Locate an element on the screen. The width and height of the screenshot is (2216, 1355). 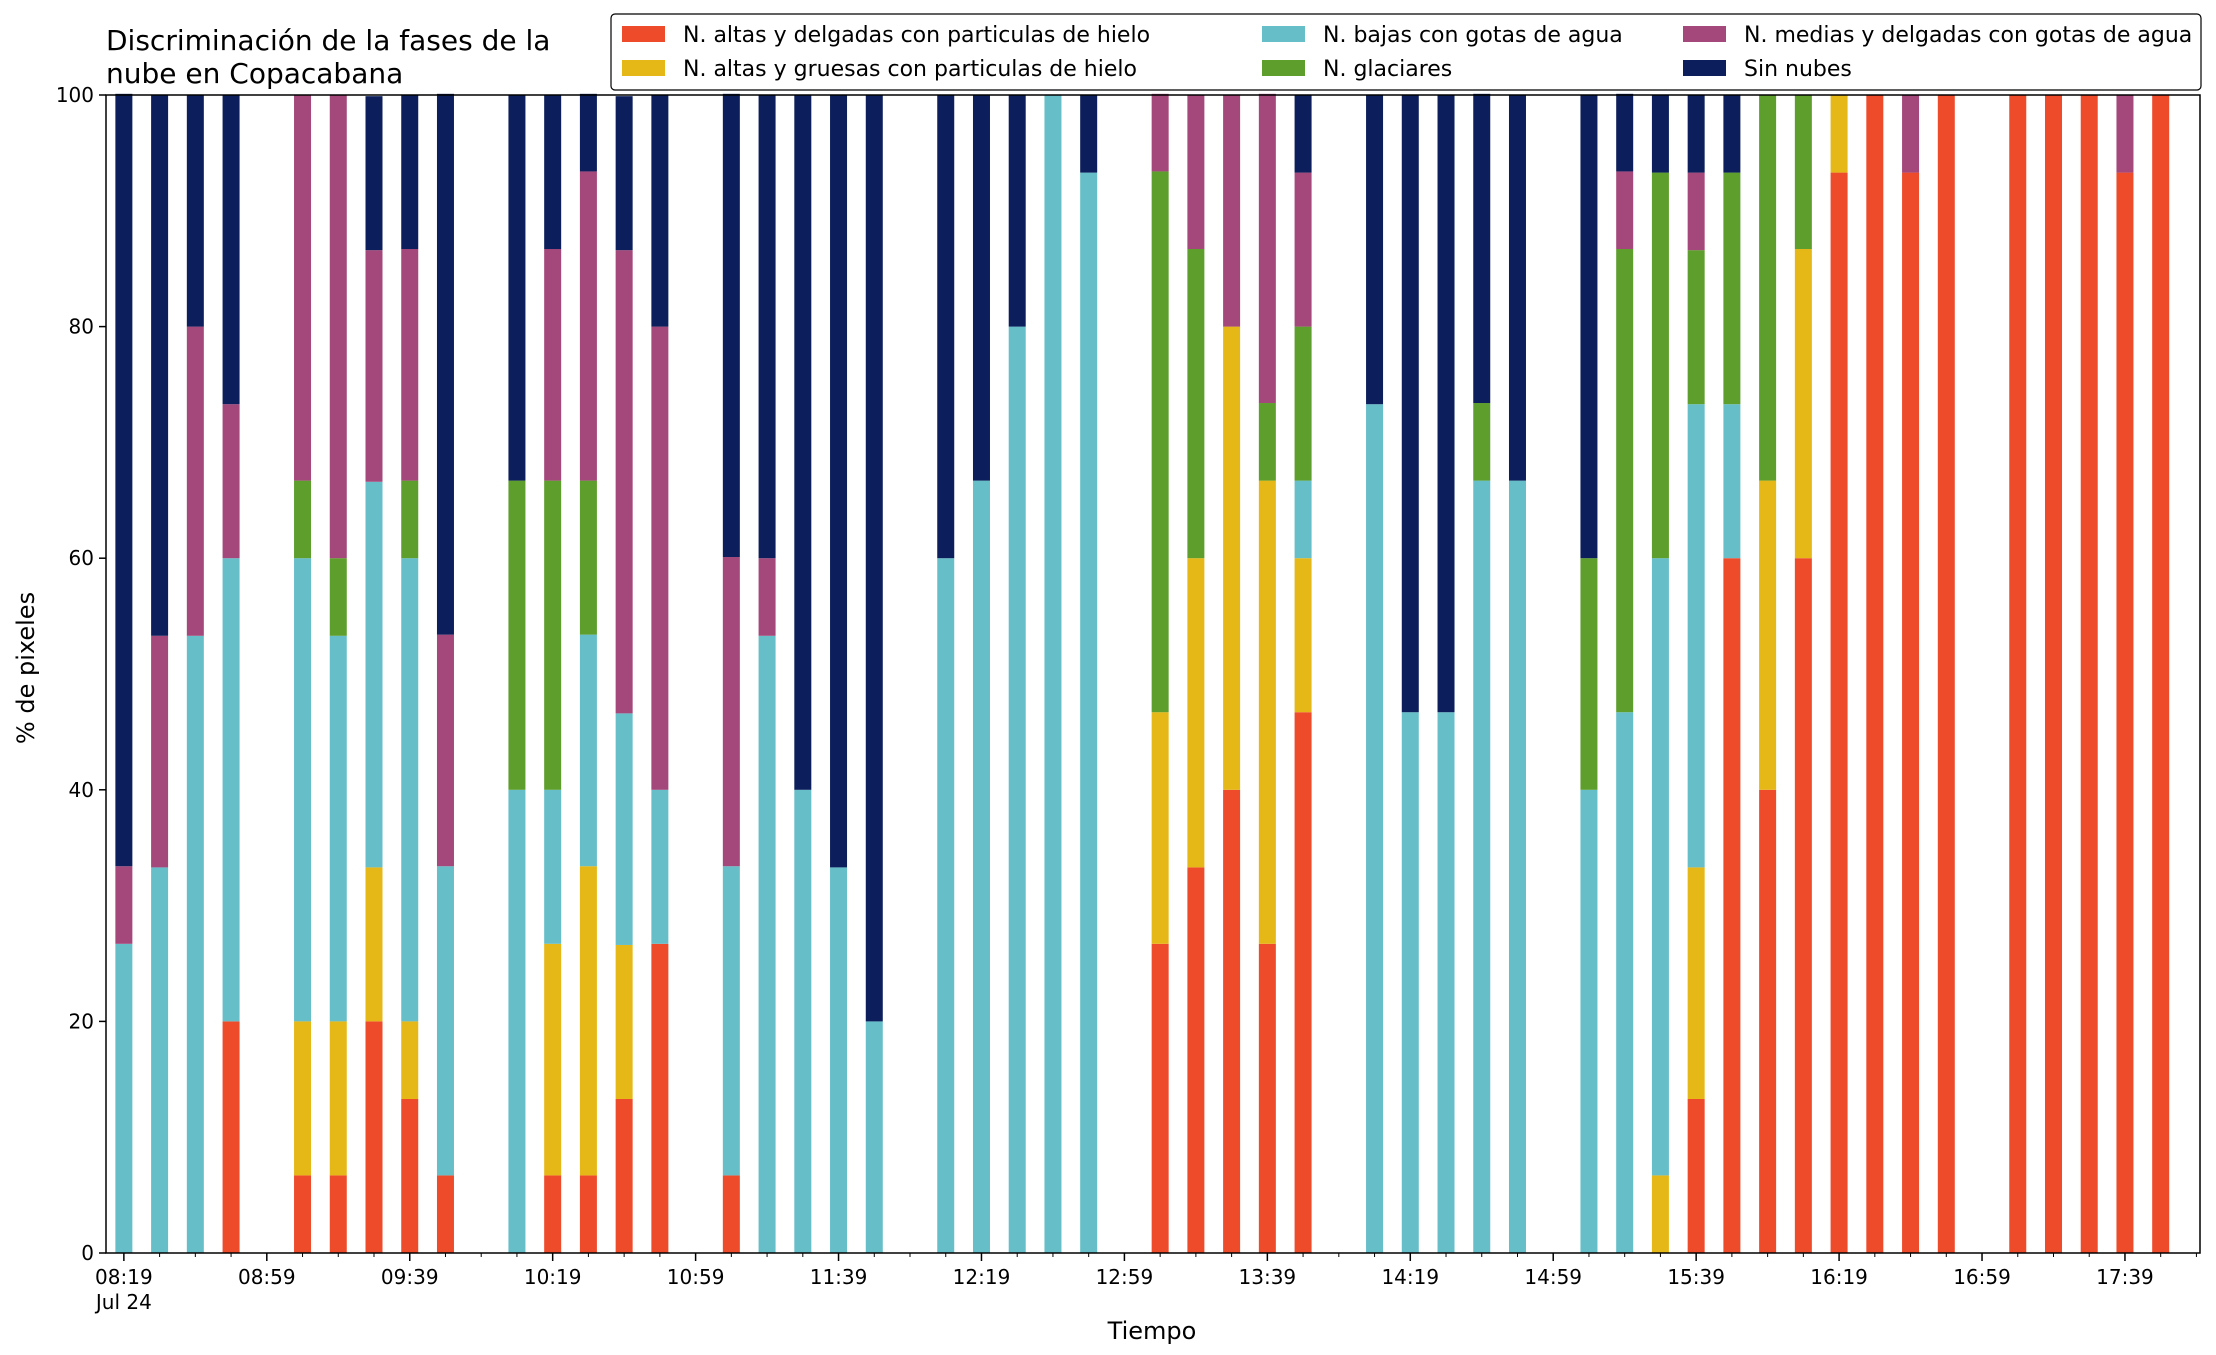
y-tick-label-3: 60 is located at coordinates (81, 558).